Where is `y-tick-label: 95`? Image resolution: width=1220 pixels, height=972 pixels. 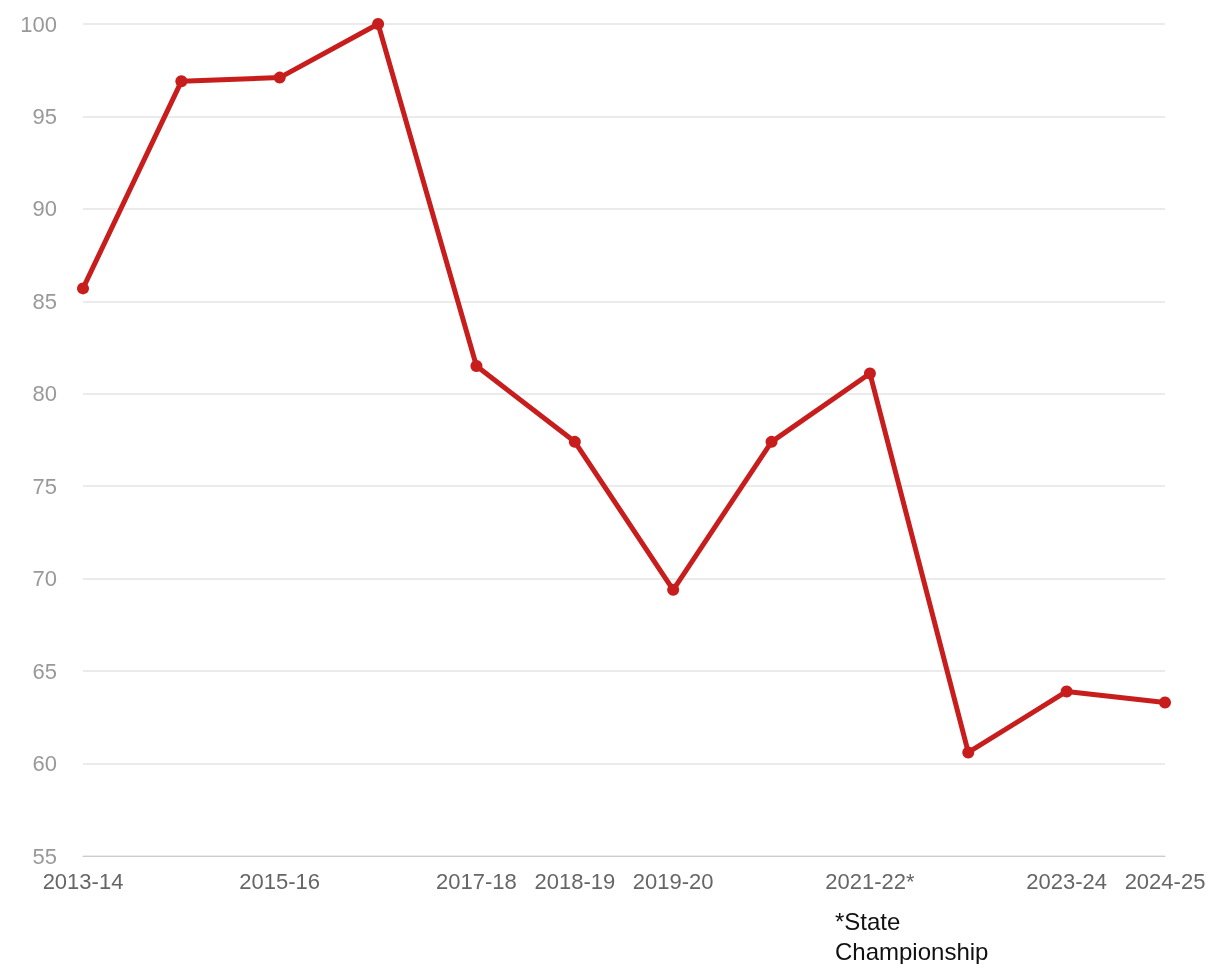 y-tick-label: 95 is located at coordinates (44, 116).